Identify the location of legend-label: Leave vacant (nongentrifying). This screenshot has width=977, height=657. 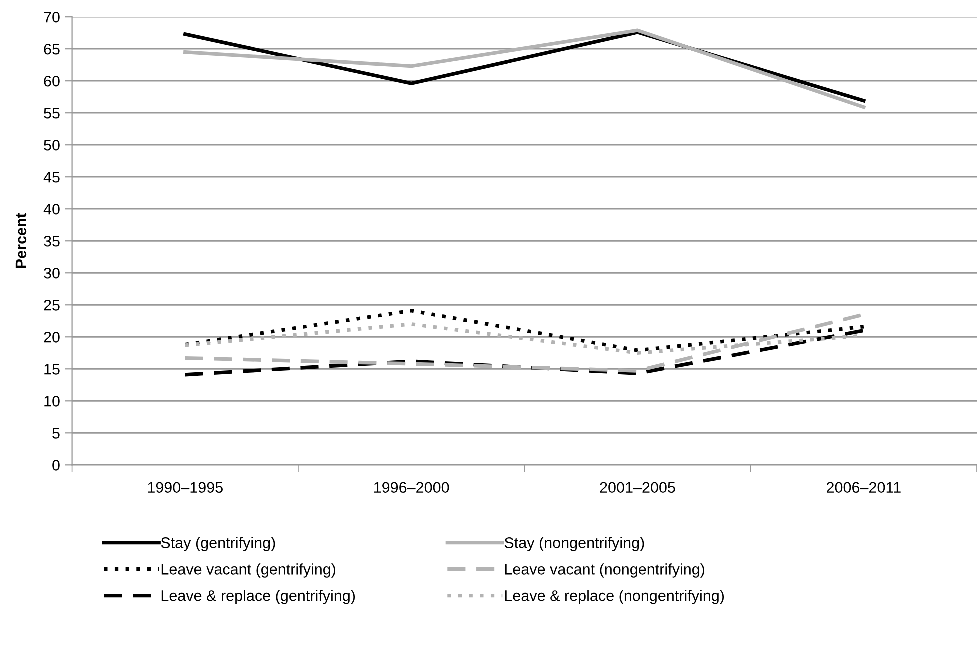
(605, 571).